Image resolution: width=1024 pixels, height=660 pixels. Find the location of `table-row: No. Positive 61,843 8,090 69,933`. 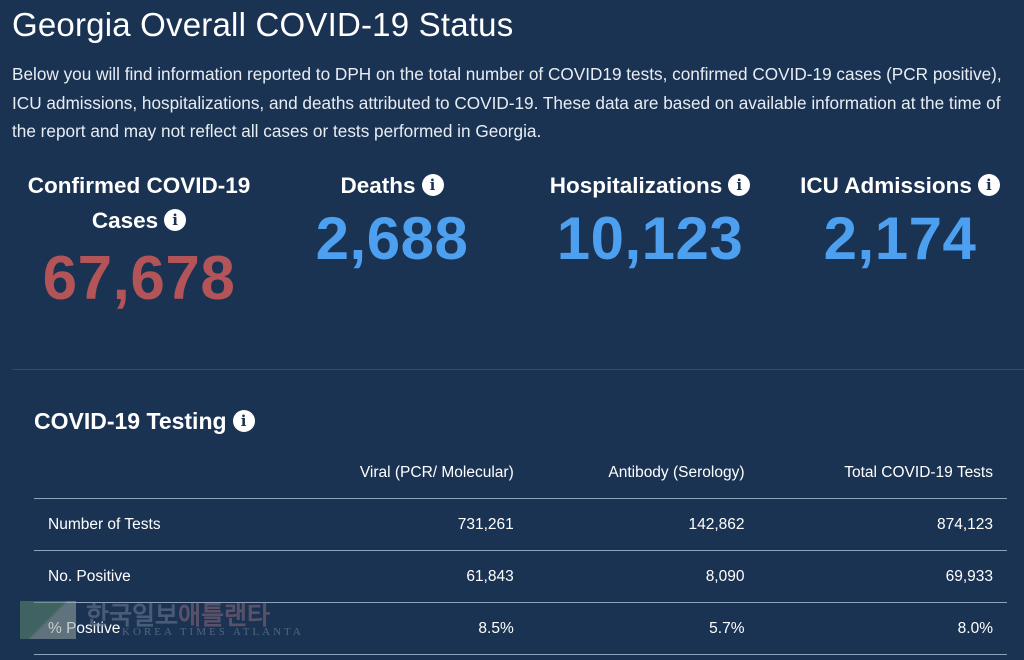

table-row: No. Positive 61,843 8,090 69,933 is located at coordinates (520, 576).